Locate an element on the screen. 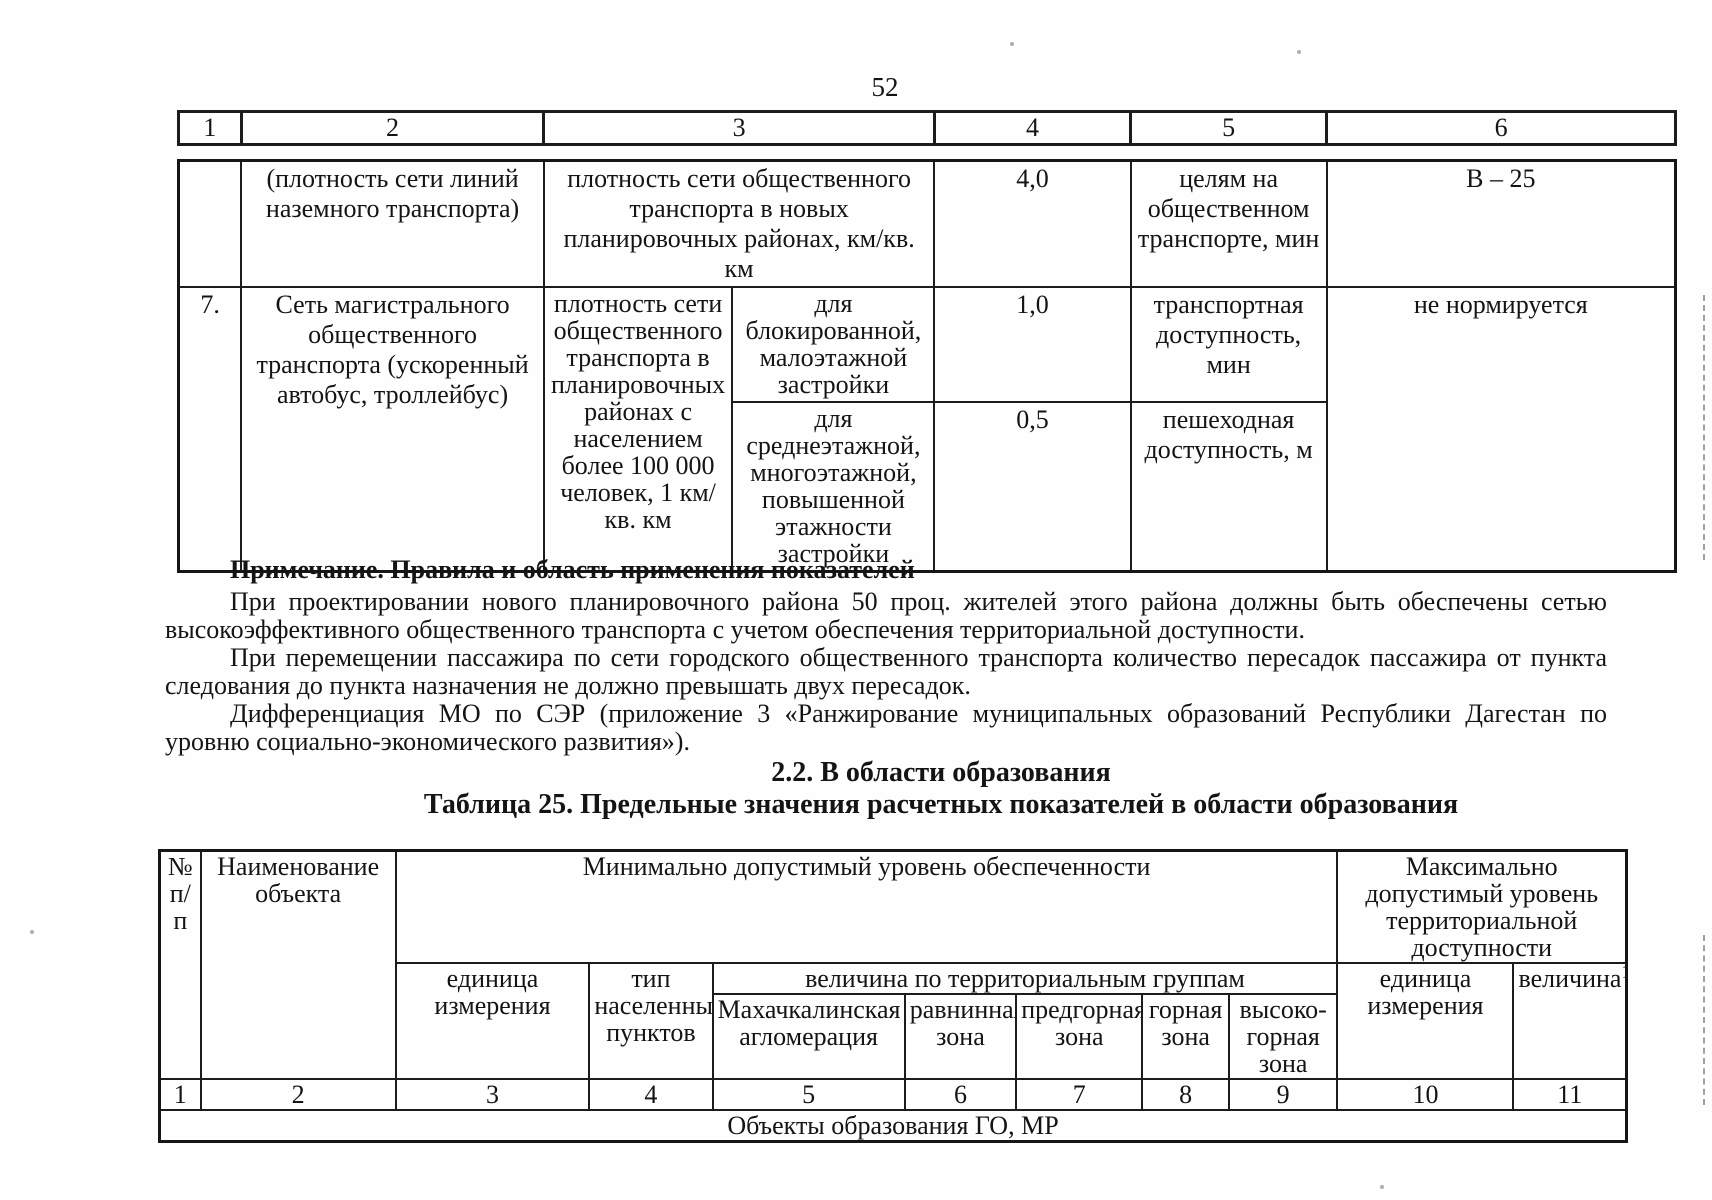  col-number-4: 4 is located at coordinates (1032, 128).